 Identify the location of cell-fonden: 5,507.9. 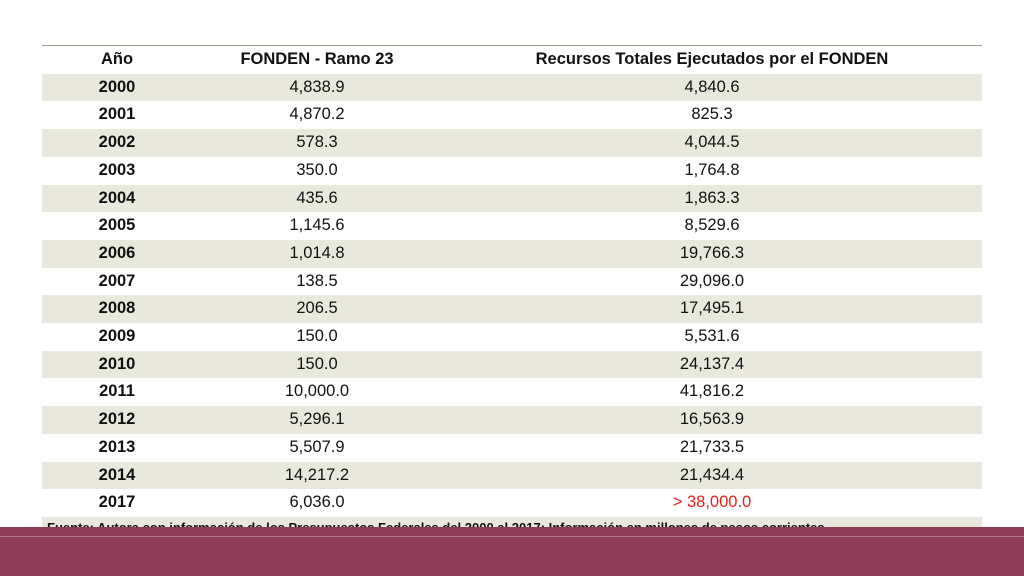
(317, 446).